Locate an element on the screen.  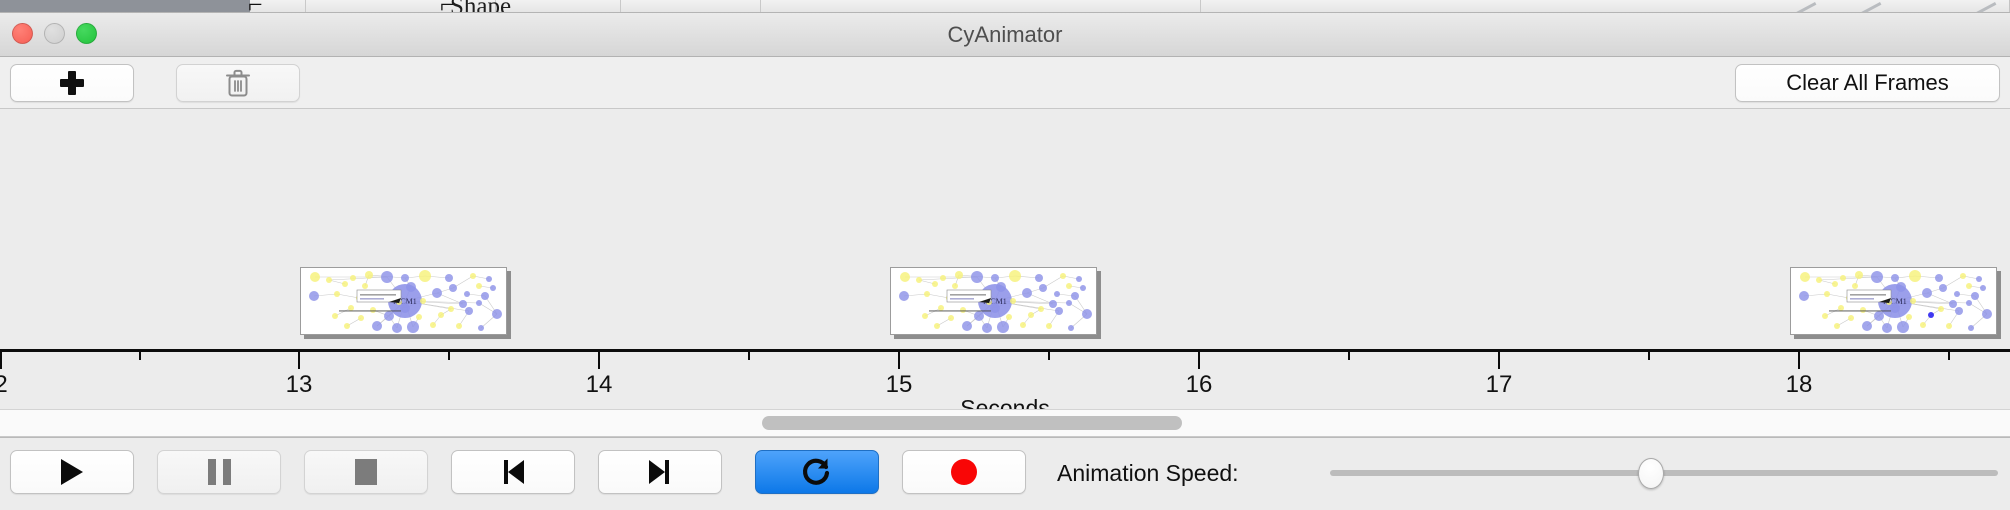
frame-thumbnail-1: MCM1 is located at coordinates (406, 304).